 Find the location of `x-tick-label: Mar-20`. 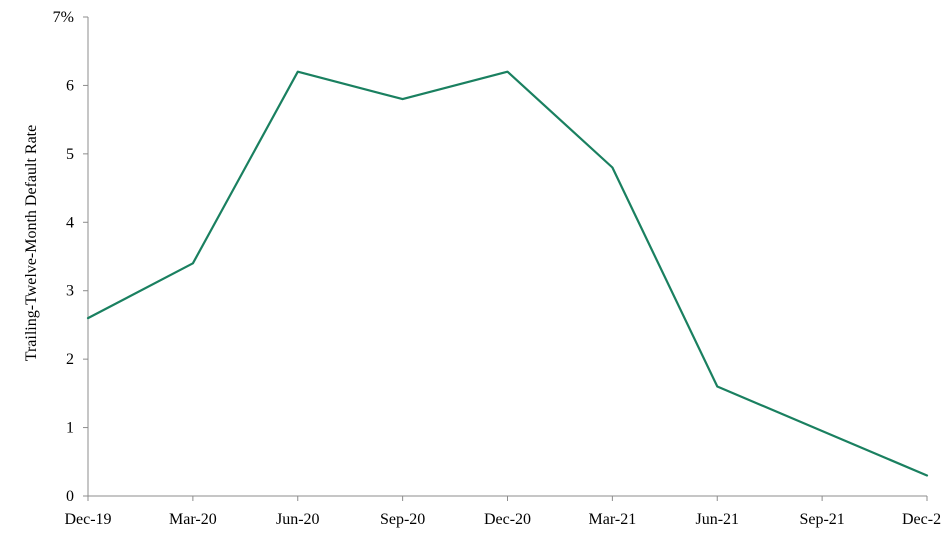

x-tick-label: Mar-20 is located at coordinates (193, 519).